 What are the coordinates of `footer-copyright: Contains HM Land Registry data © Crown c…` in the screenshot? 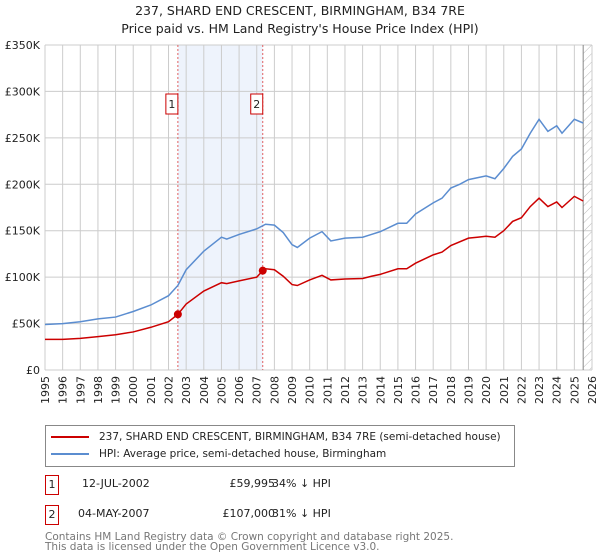 It's located at (249, 537).